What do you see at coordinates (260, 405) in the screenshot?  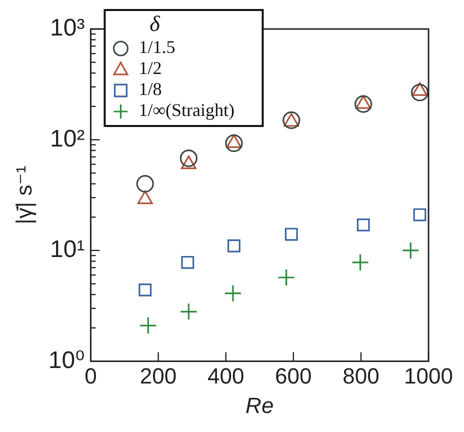 I see `x-axis-title: Re` at bounding box center [260, 405].